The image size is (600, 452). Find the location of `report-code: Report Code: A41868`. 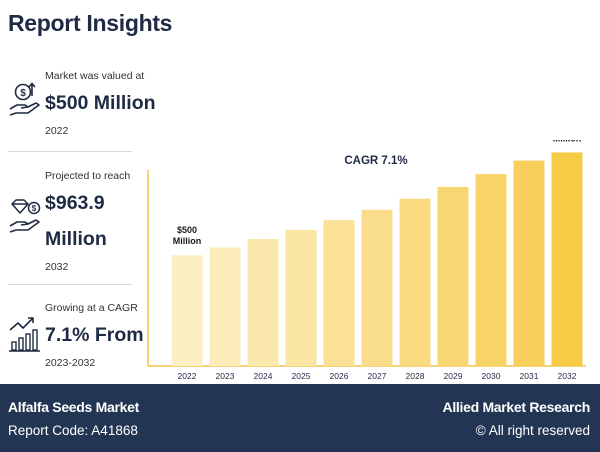

report-code: Report Code: A41868 is located at coordinates (73, 430).